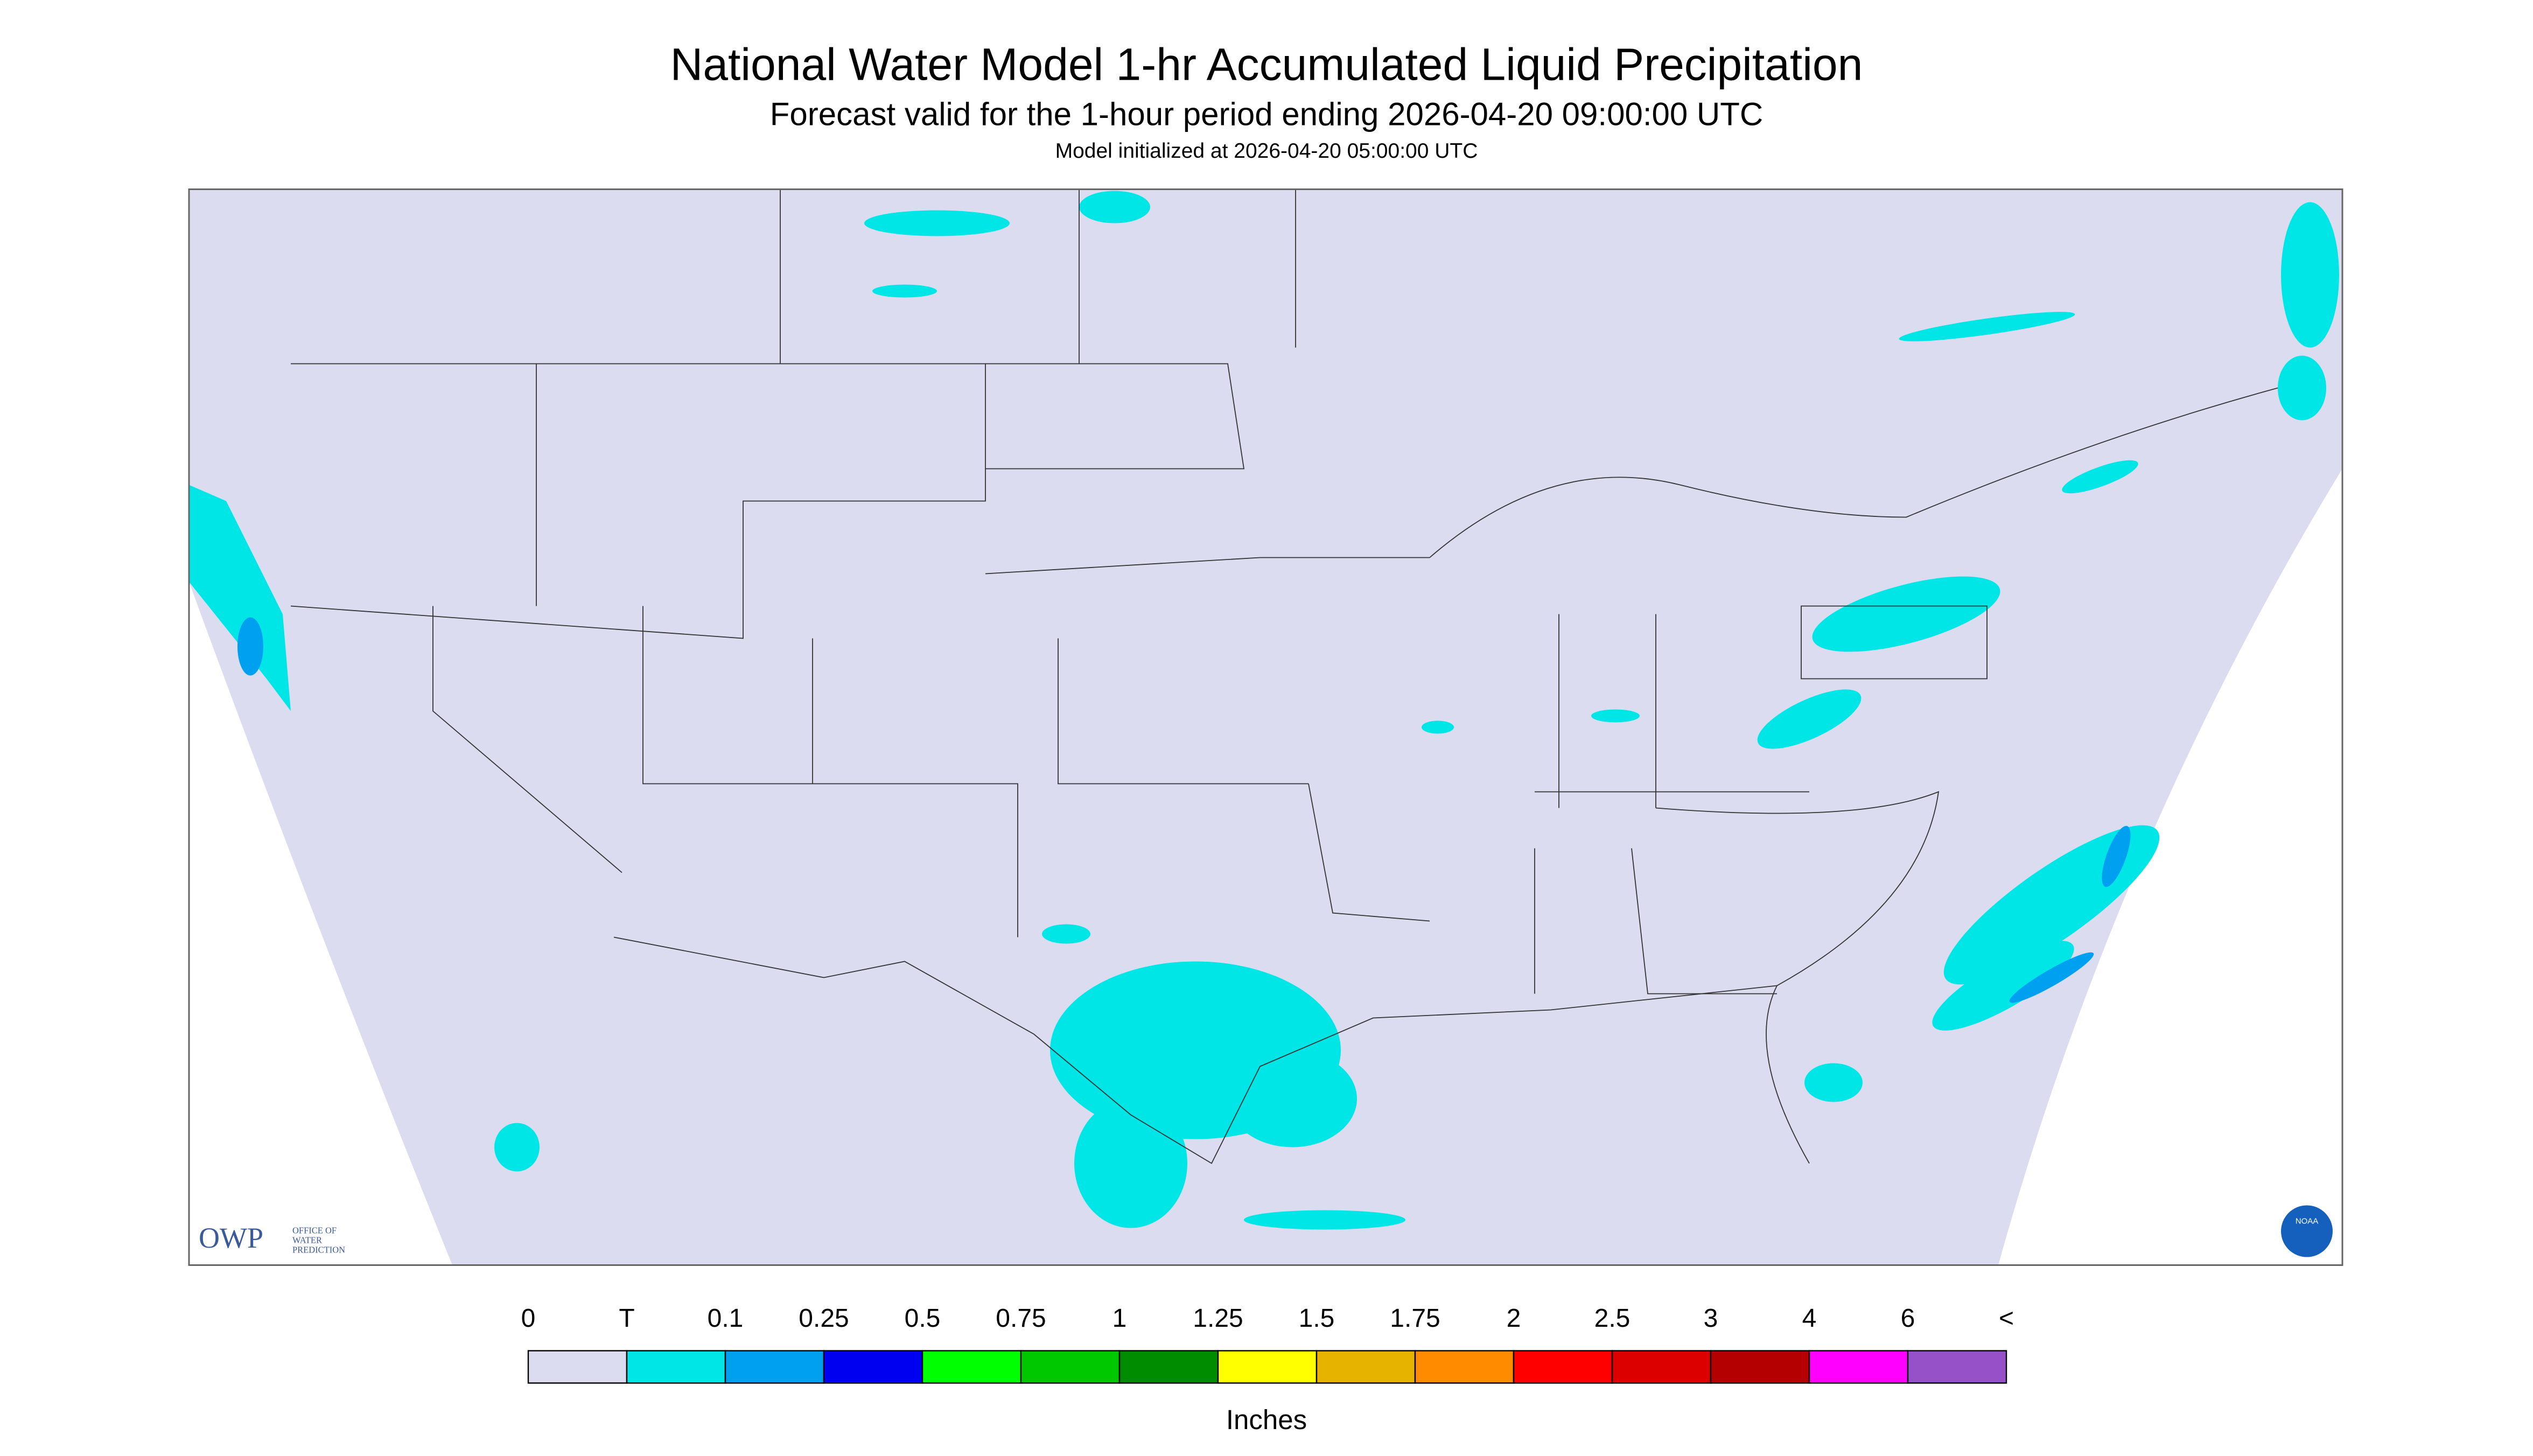 The width and height of the screenshot is (2533, 1456). What do you see at coordinates (923, 1318) in the screenshot?
I see `legend-label: 0.5` at bounding box center [923, 1318].